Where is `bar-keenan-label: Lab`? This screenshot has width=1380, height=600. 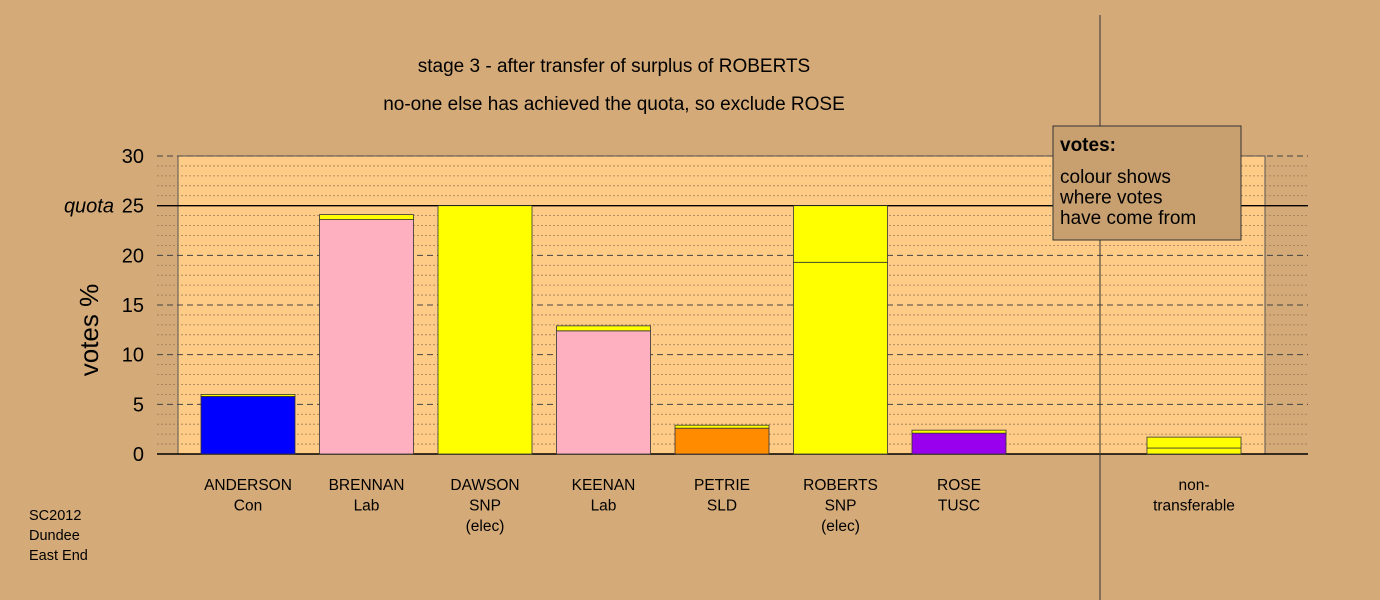 bar-keenan-label: Lab is located at coordinates (604, 506).